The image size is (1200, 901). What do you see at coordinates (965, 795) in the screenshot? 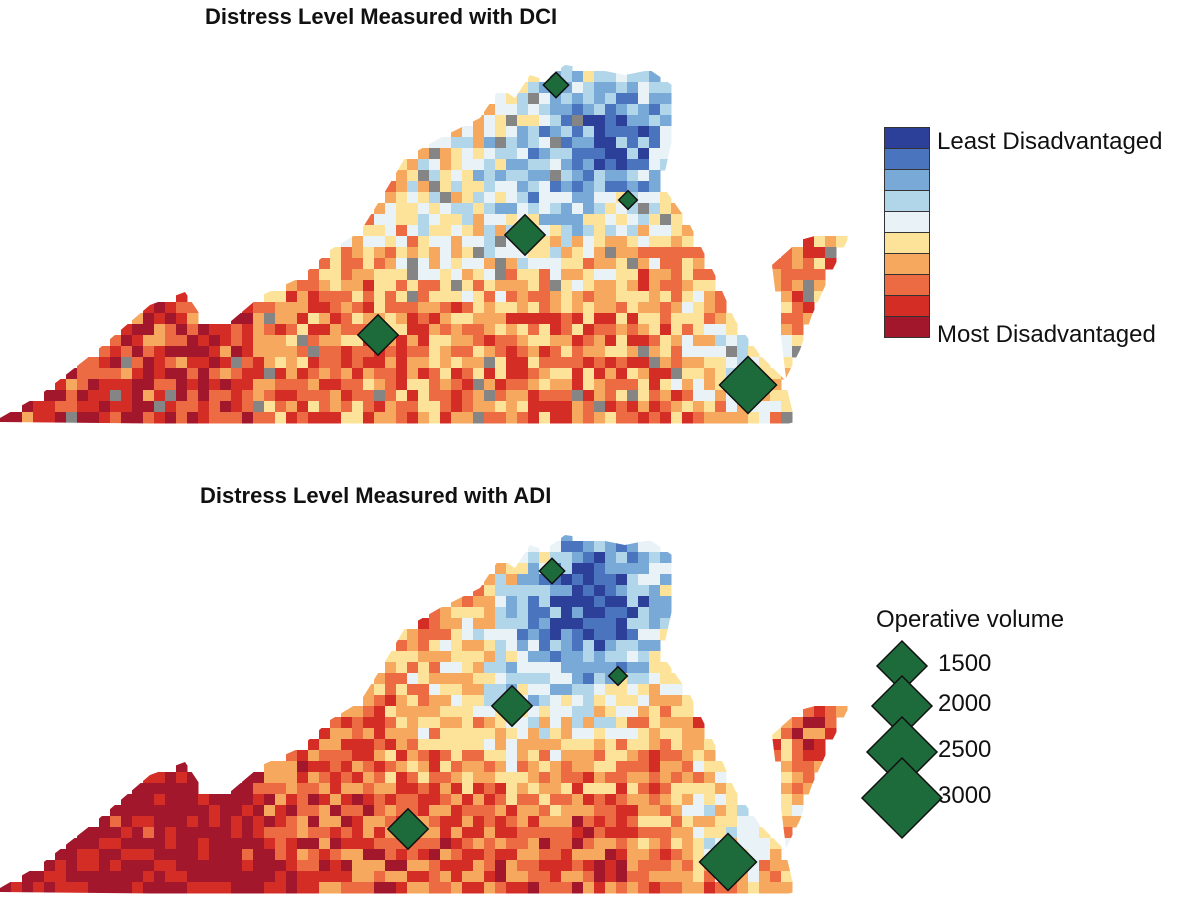
I see `volume-legend-label: 3000` at bounding box center [965, 795].